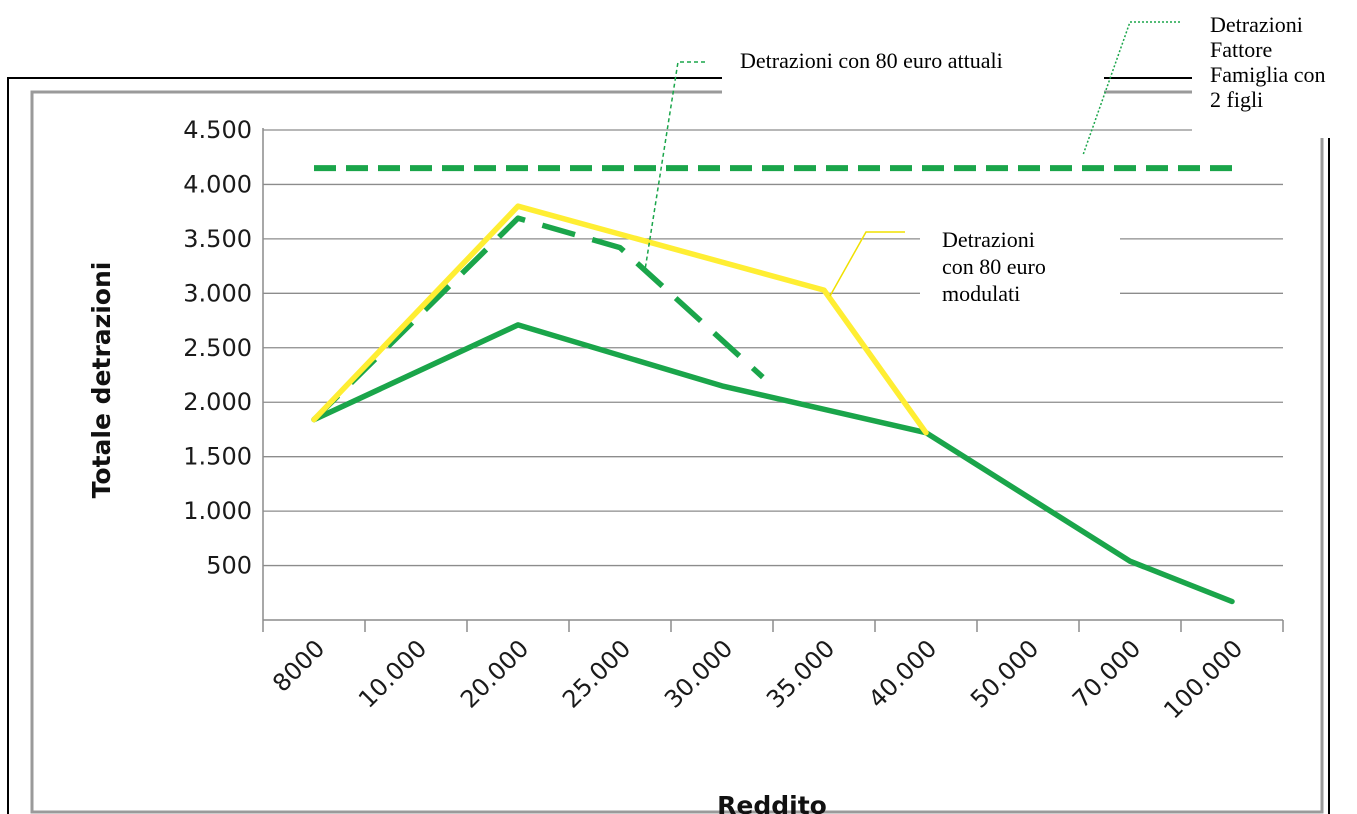  What do you see at coordinates (1131, 88) in the screenshot?
I see `annotation-leader-famiglia` at bounding box center [1131, 88].